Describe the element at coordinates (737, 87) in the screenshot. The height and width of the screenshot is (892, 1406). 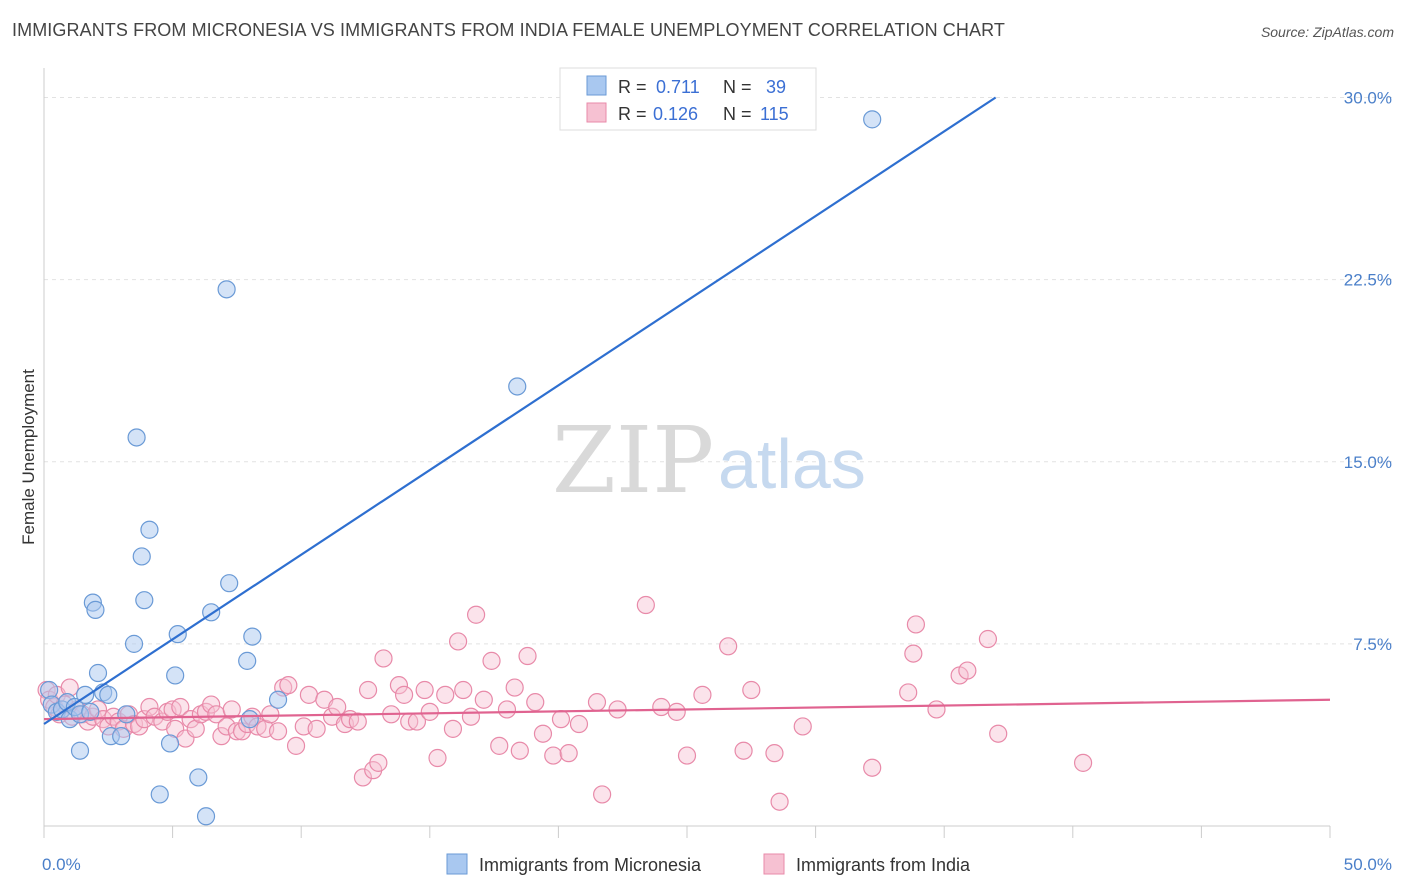
I see `legend-n-label-1: N =` at that location.